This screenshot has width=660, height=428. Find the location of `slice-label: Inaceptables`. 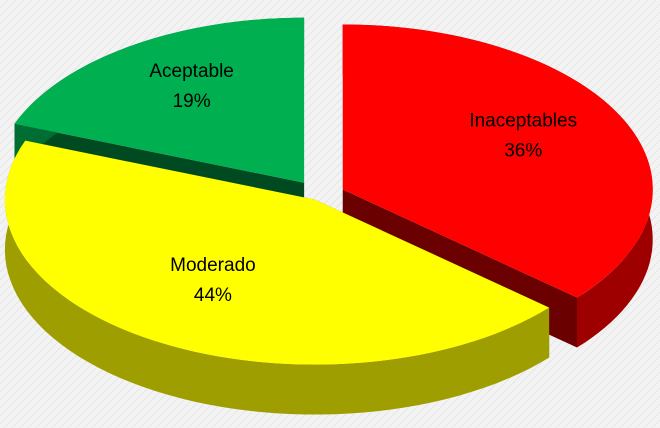

slice-label: Inaceptables is located at coordinates (523, 121).